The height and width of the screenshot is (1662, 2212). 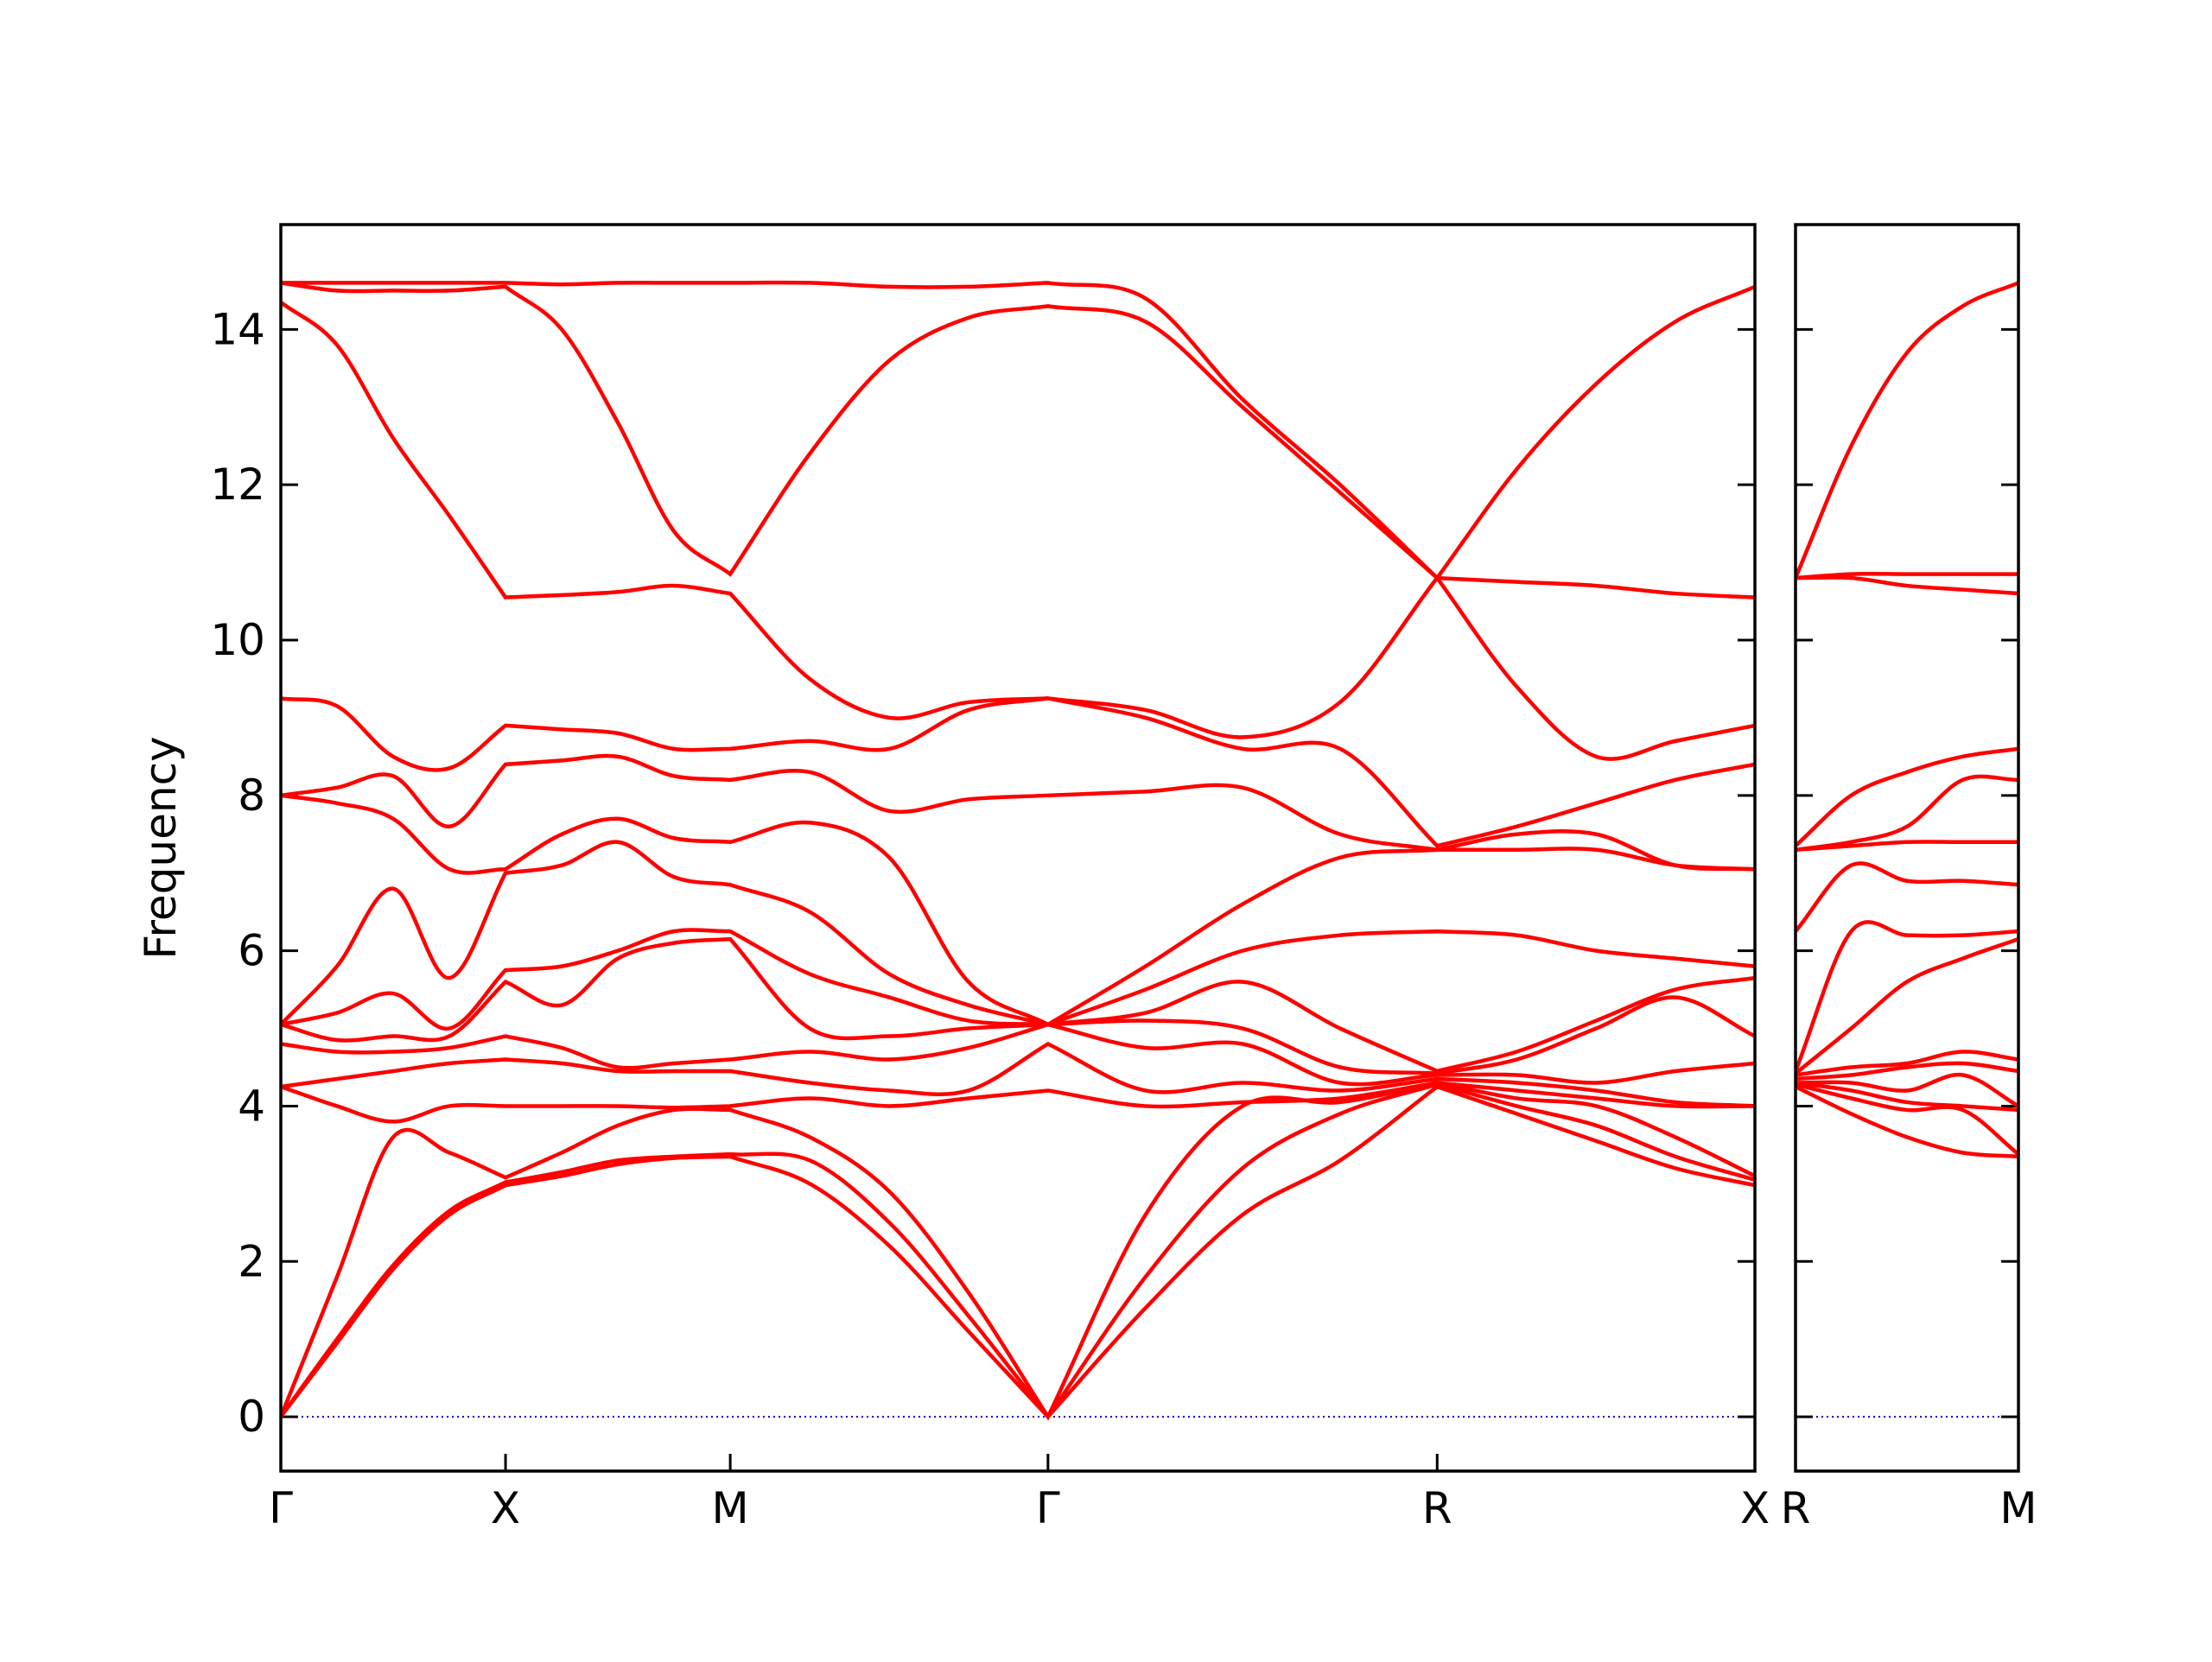 What do you see at coordinates (237, 329) in the screenshot?
I see `y-tick-label: 14` at bounding box center [237, 329].